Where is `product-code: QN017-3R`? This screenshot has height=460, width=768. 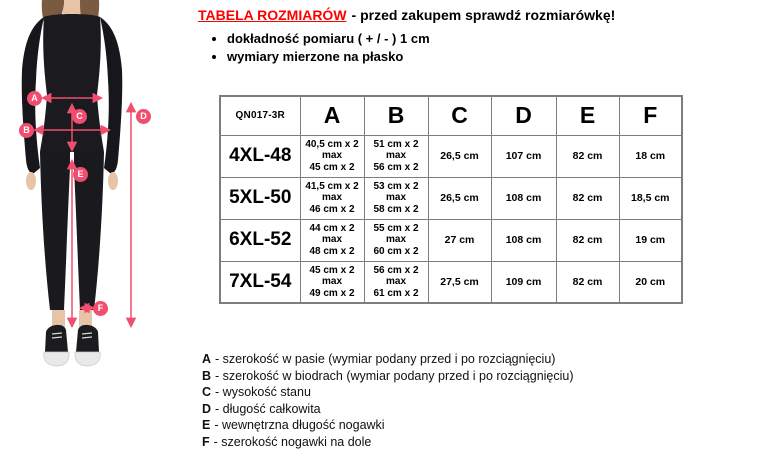
product-code: QN017-3R is located at coordinates (260, 115).